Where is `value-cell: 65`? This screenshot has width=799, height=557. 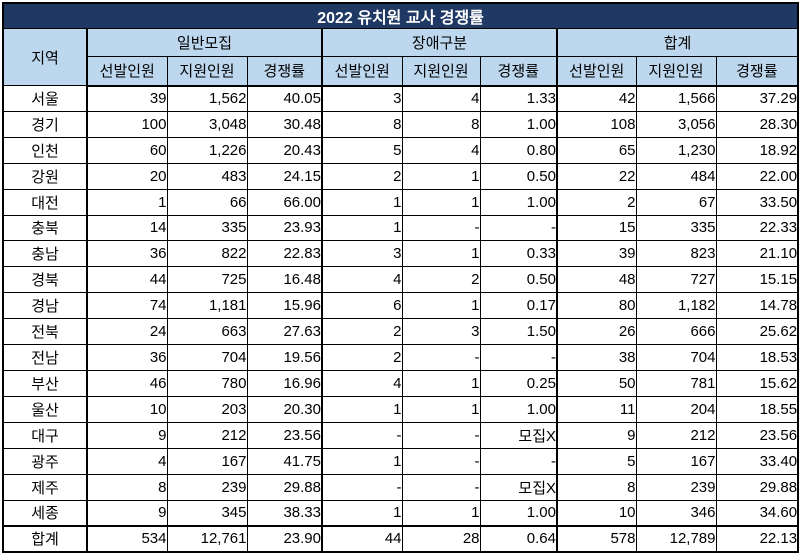
value-cell: 65 is located at coordinates (596, 150).